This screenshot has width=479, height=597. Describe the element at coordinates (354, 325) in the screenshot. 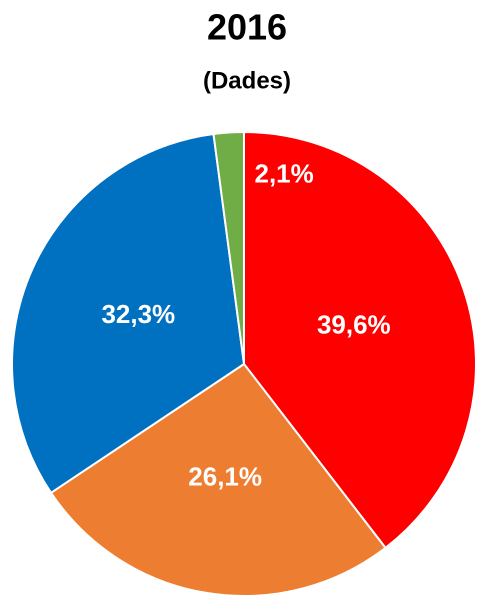

I see `data-label: 39,6%` at that location.